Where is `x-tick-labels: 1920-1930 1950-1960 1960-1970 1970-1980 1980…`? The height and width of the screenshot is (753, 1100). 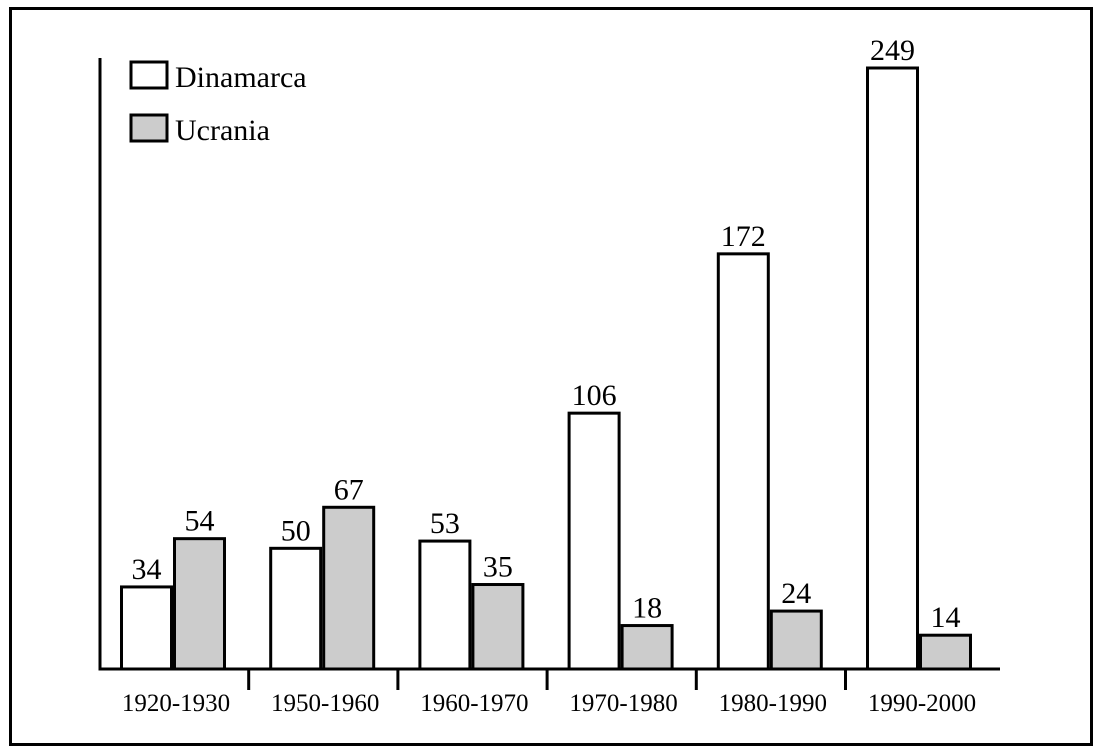
x-tick-labels: 1920-1930 1950-1960 1960-1970 1970-1980 1980… is located at coordinates (549, 693).